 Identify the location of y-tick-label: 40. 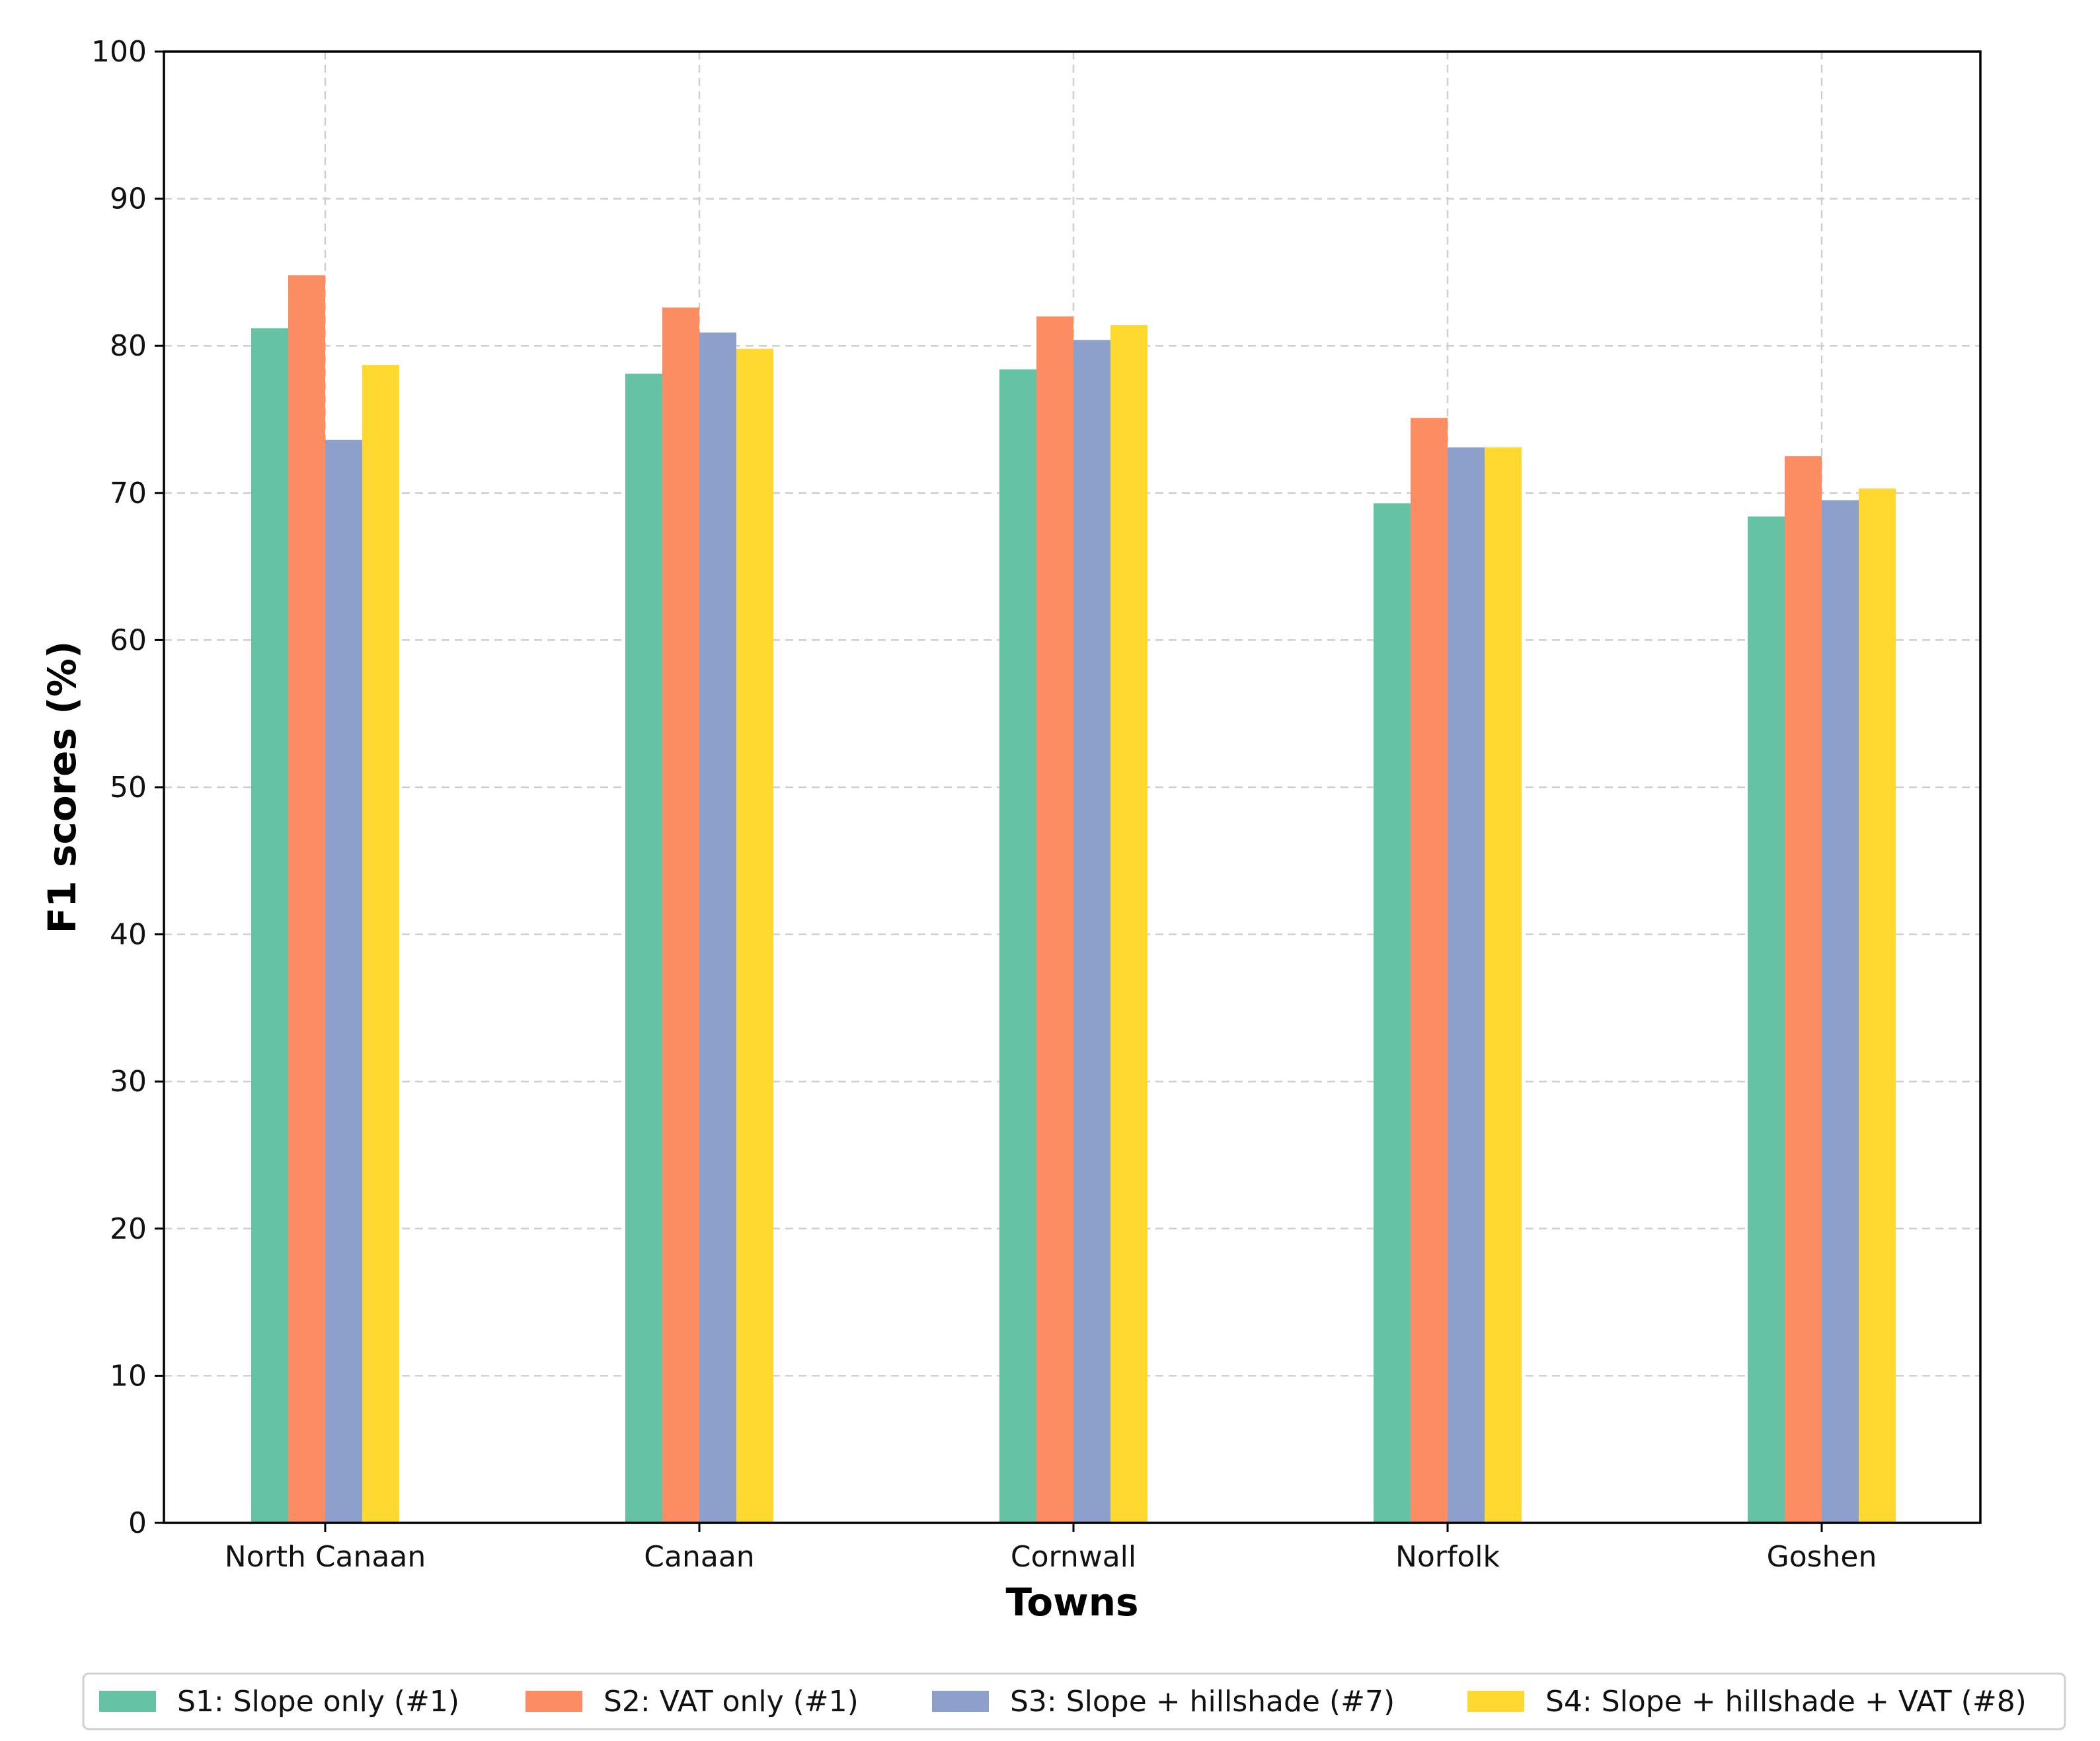
(128, 935).